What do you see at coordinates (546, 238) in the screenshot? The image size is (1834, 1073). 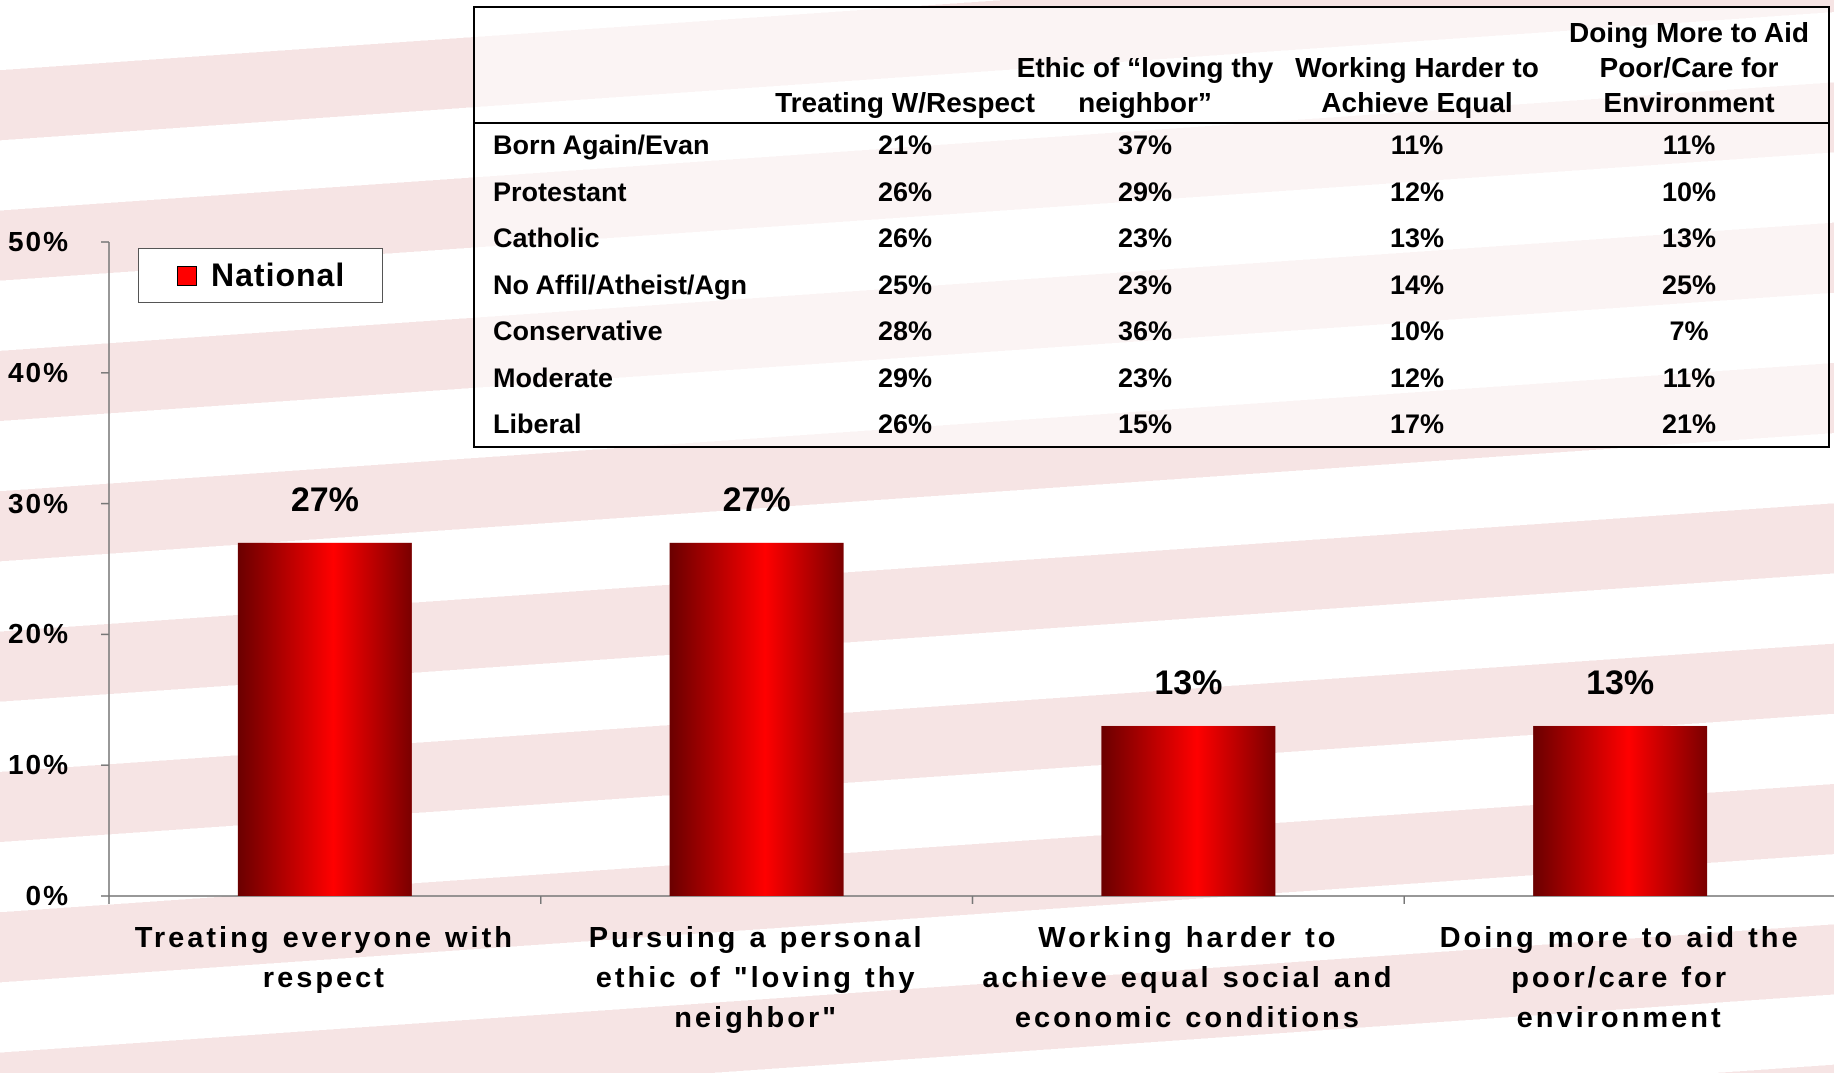 I see `row-label: Catholic` at bounding box center [546, 238].